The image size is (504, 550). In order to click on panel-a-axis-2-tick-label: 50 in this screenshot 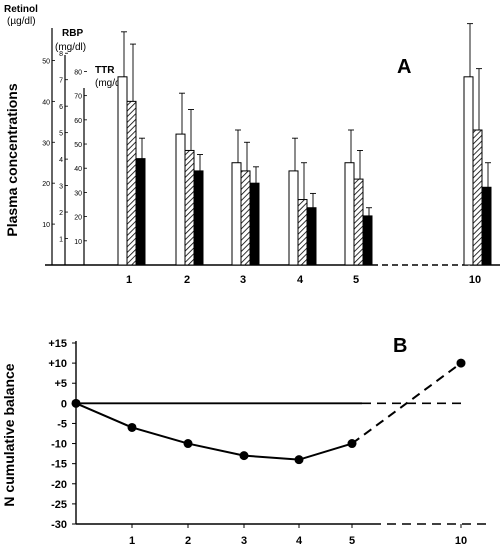, I will do `click(78, 145)`.